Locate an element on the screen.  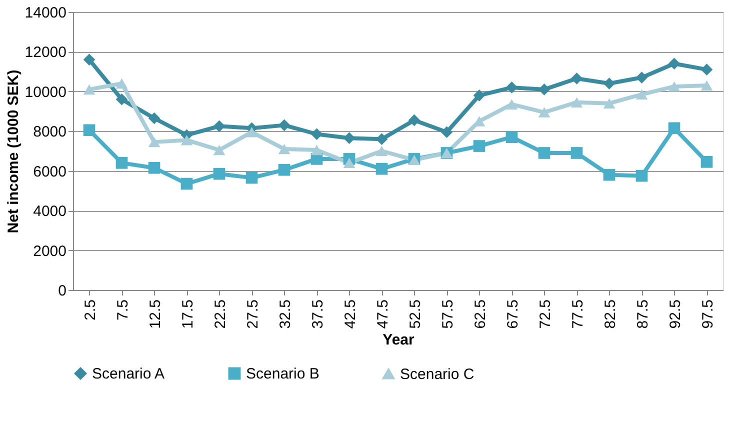
x-tick-label: 82.5 is located at coordinates (610, 314).